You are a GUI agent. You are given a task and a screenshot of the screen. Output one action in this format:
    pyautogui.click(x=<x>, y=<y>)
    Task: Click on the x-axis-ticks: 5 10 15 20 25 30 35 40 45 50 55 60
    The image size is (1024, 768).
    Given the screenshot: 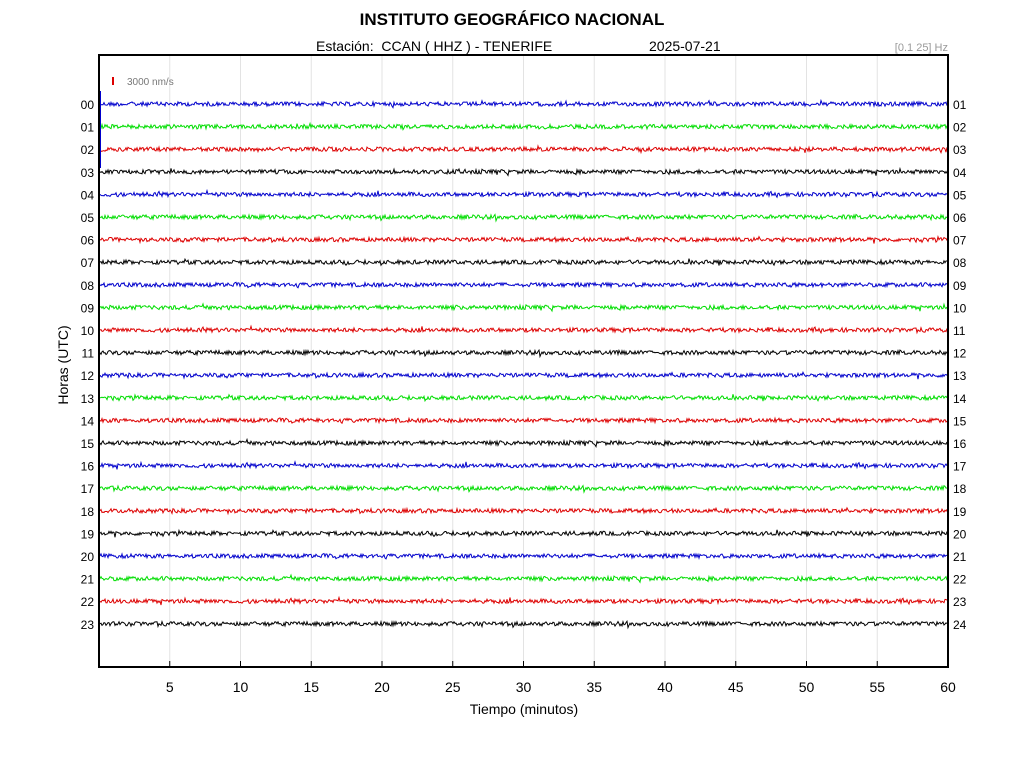 What is the action you would take?
    pyautogui.click(x=561, y=678)
    